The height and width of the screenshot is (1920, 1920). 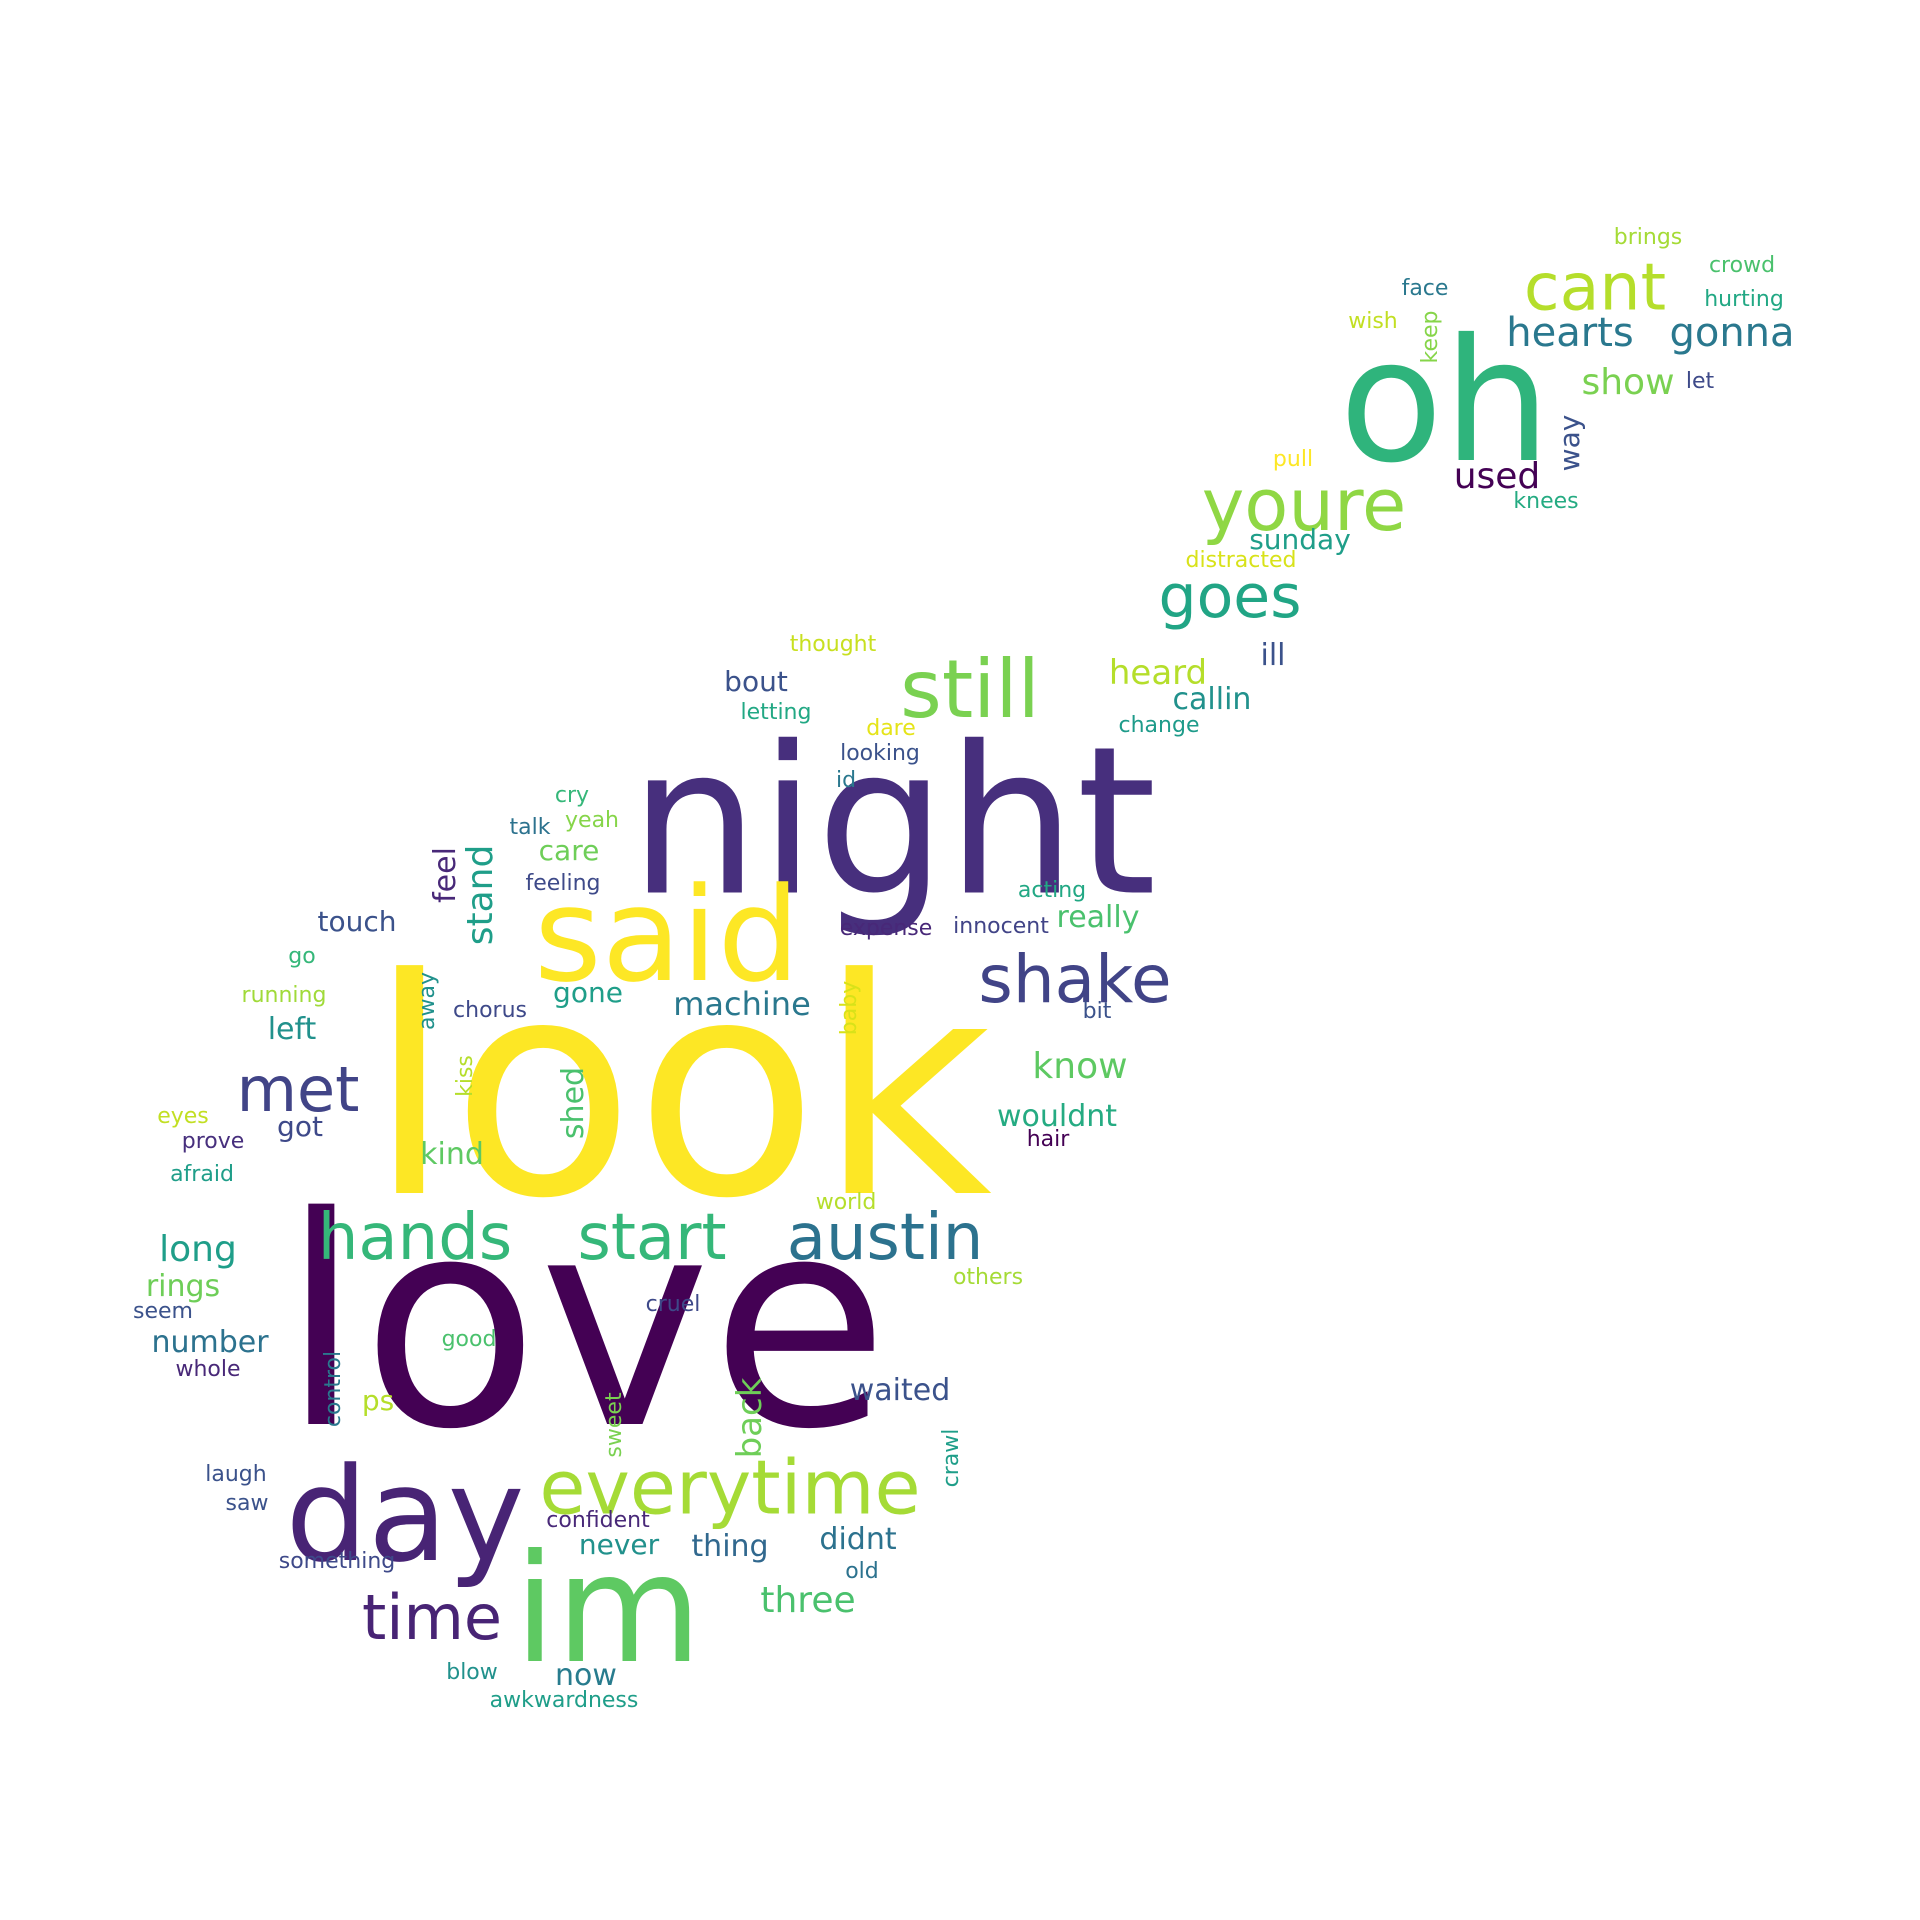 I want to click on word-youre: youre, so click(x=1304, y=505).